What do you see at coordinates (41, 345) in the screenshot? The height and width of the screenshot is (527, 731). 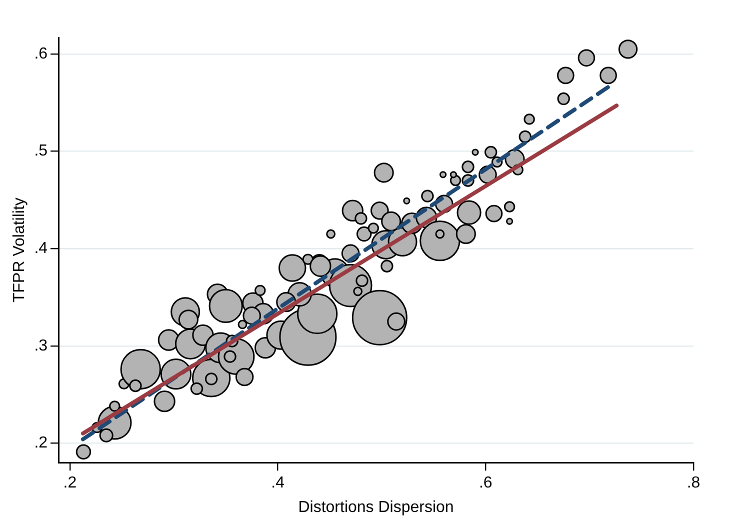 I see `y-tick-label: .3` at bounding box center [41, 345].